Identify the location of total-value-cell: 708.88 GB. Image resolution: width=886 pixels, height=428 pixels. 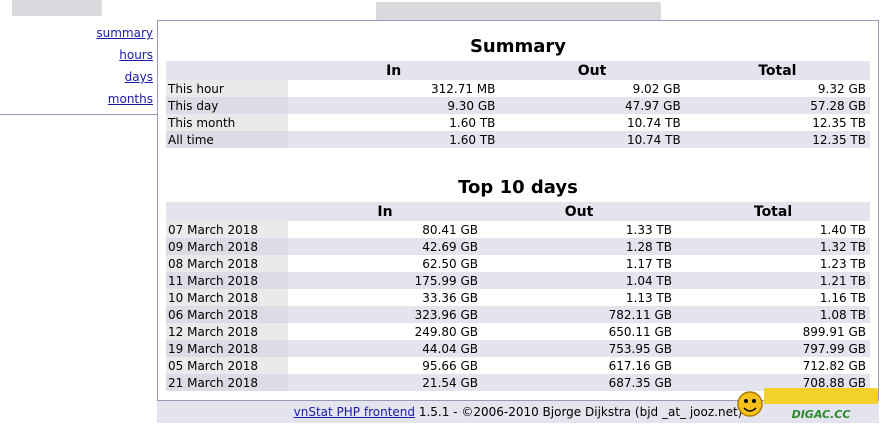
(773, 382).